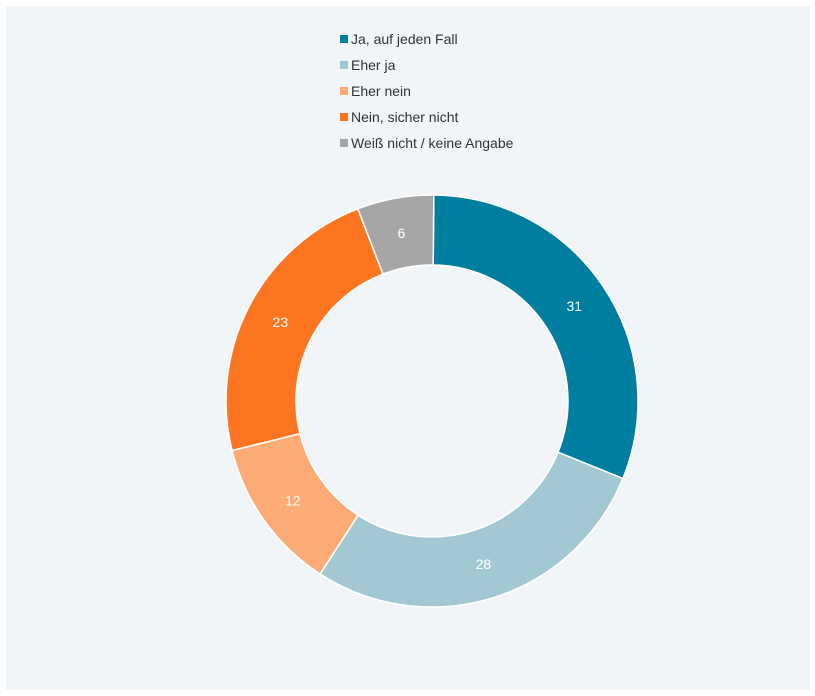 The height and width of the screenshot is (696, 815). Describe the element at coordinates (305, 329) in the screenshot. I see `donut-slice-nein-sicher-nicht` at that location.